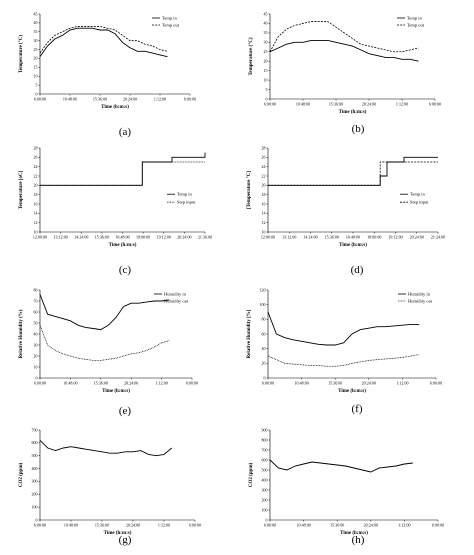 This screenshot has height=555, width=474. I want to click on y-tick-label: 24, so click(264, 166).